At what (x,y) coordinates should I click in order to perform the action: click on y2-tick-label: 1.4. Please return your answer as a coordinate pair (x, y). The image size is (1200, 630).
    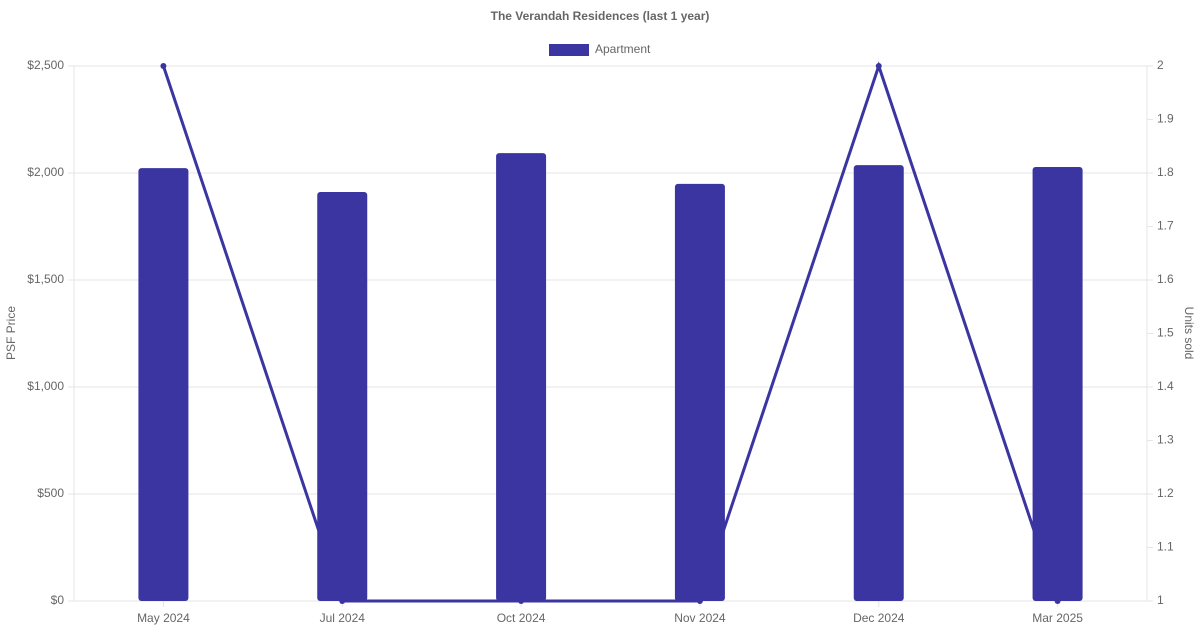
    Looking at the image, I should click on (1165, 386).